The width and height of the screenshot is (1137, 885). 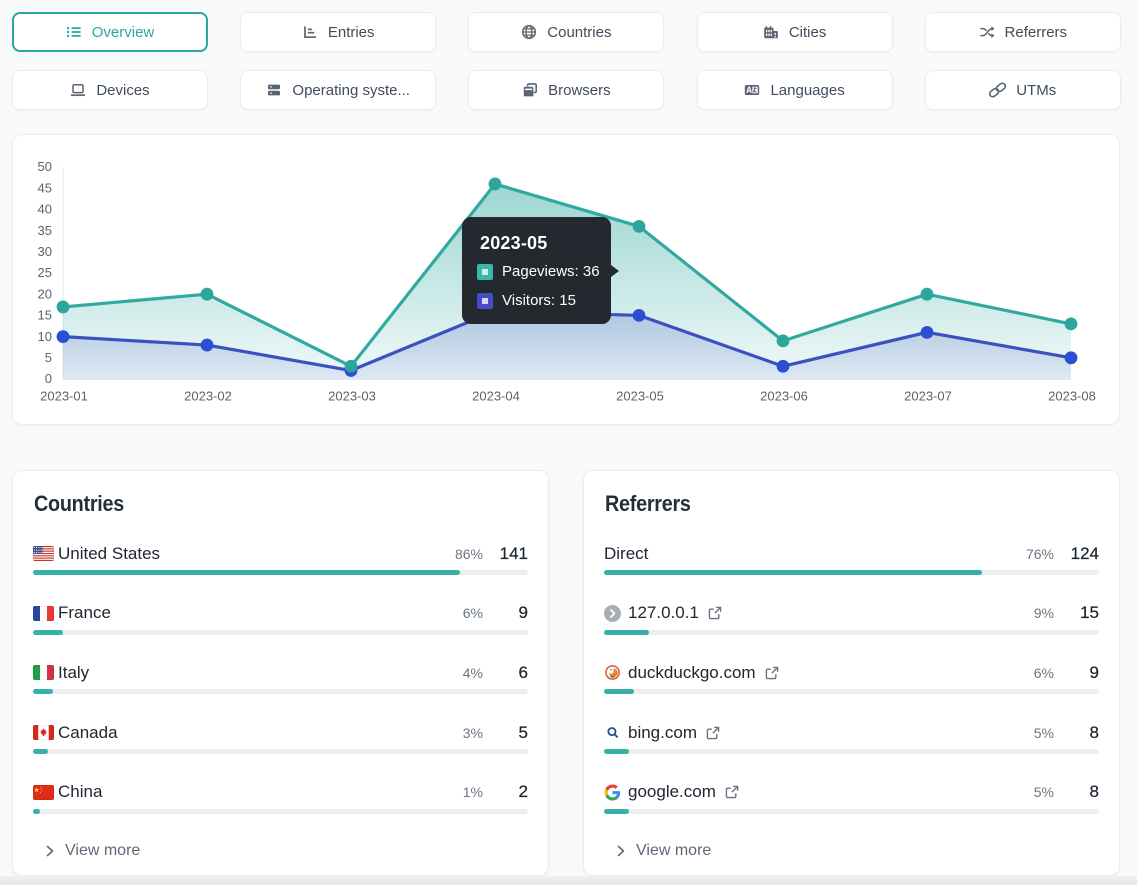 I want to click on svg-text: 25, so click(x=45, y=272).